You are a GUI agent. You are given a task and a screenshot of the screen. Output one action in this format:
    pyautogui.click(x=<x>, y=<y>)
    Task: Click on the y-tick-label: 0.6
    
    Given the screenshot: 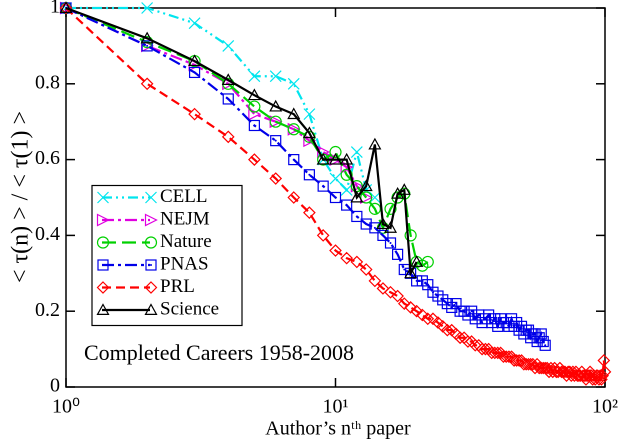 What is the action you would take?
    pyautogui.click(x=47, y=158)
    